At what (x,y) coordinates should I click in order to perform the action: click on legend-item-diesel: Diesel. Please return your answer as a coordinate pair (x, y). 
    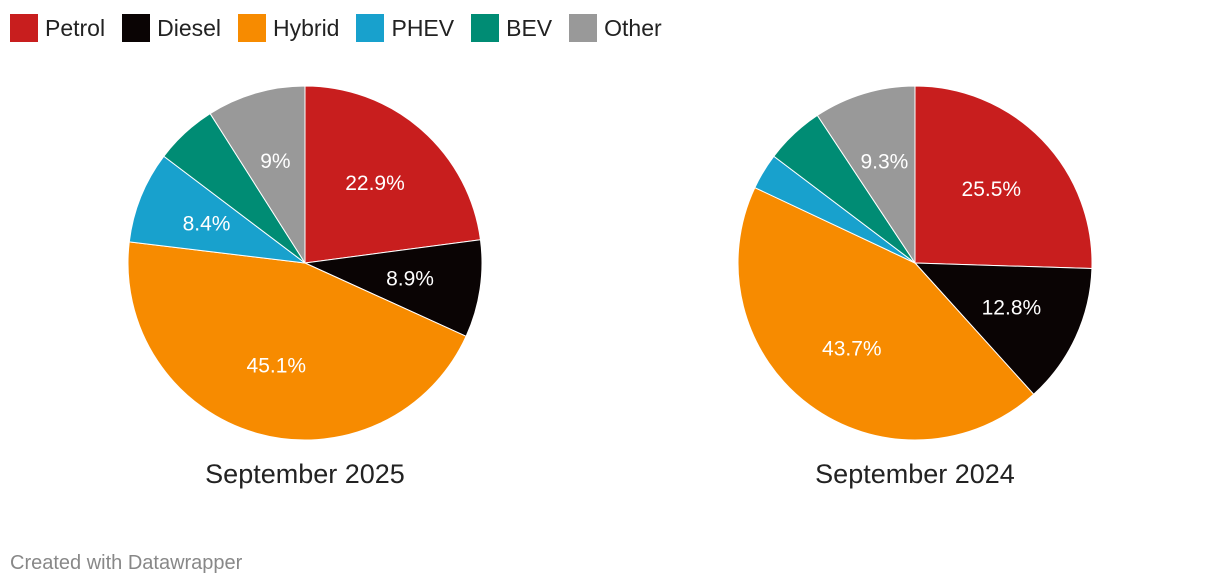
    Looking at the image, I should click on (171, 28).